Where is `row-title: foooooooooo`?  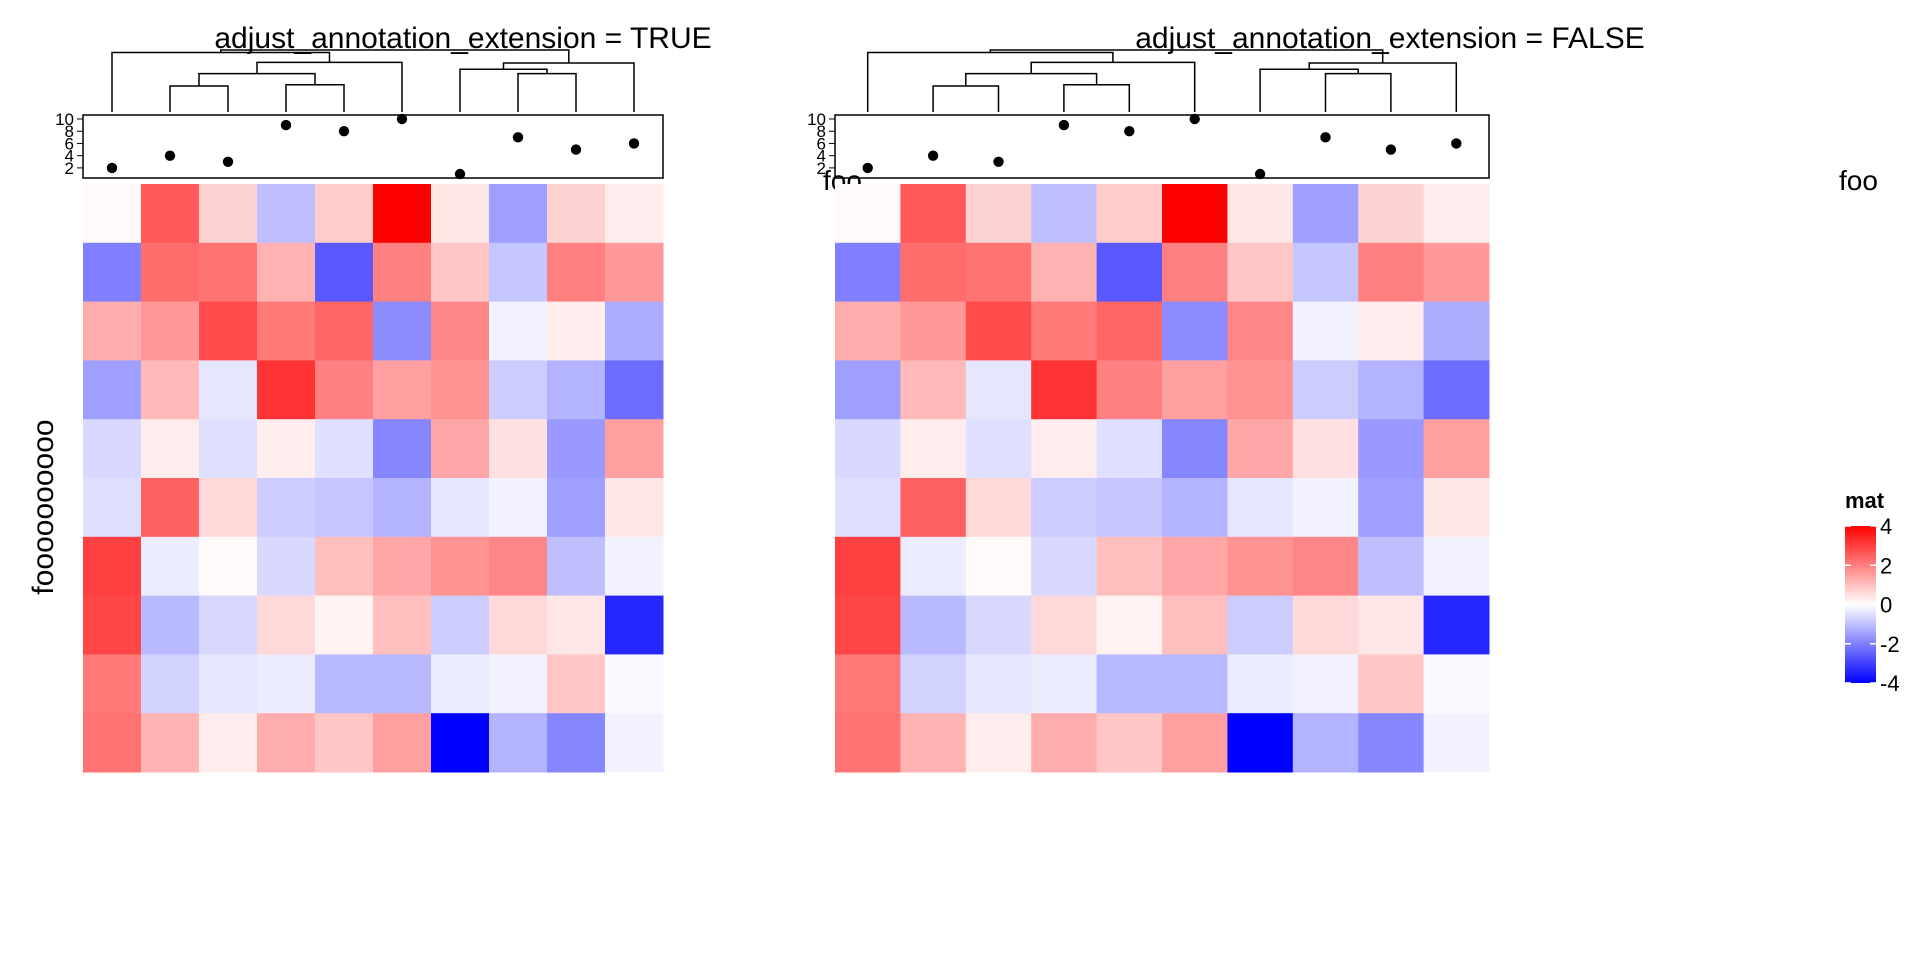
row-title: foooooooooo is located at coordinates (43, 506).